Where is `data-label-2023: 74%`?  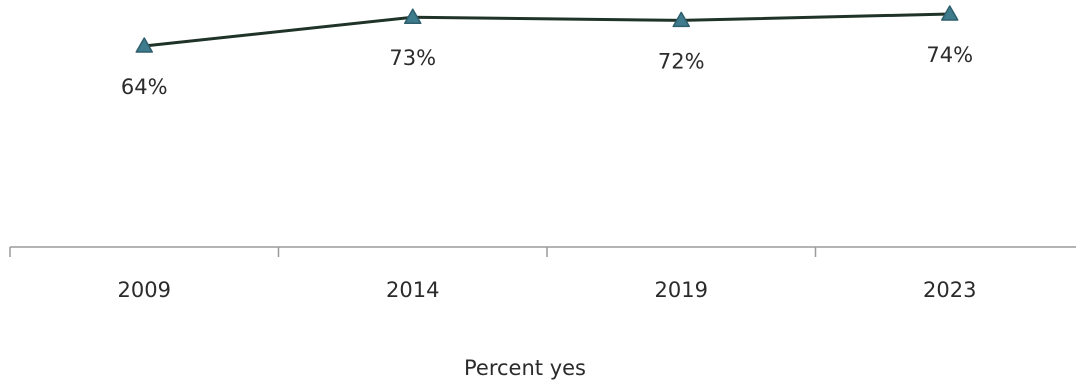
data-label-2023: 74% is located at coordinates (949, 55).